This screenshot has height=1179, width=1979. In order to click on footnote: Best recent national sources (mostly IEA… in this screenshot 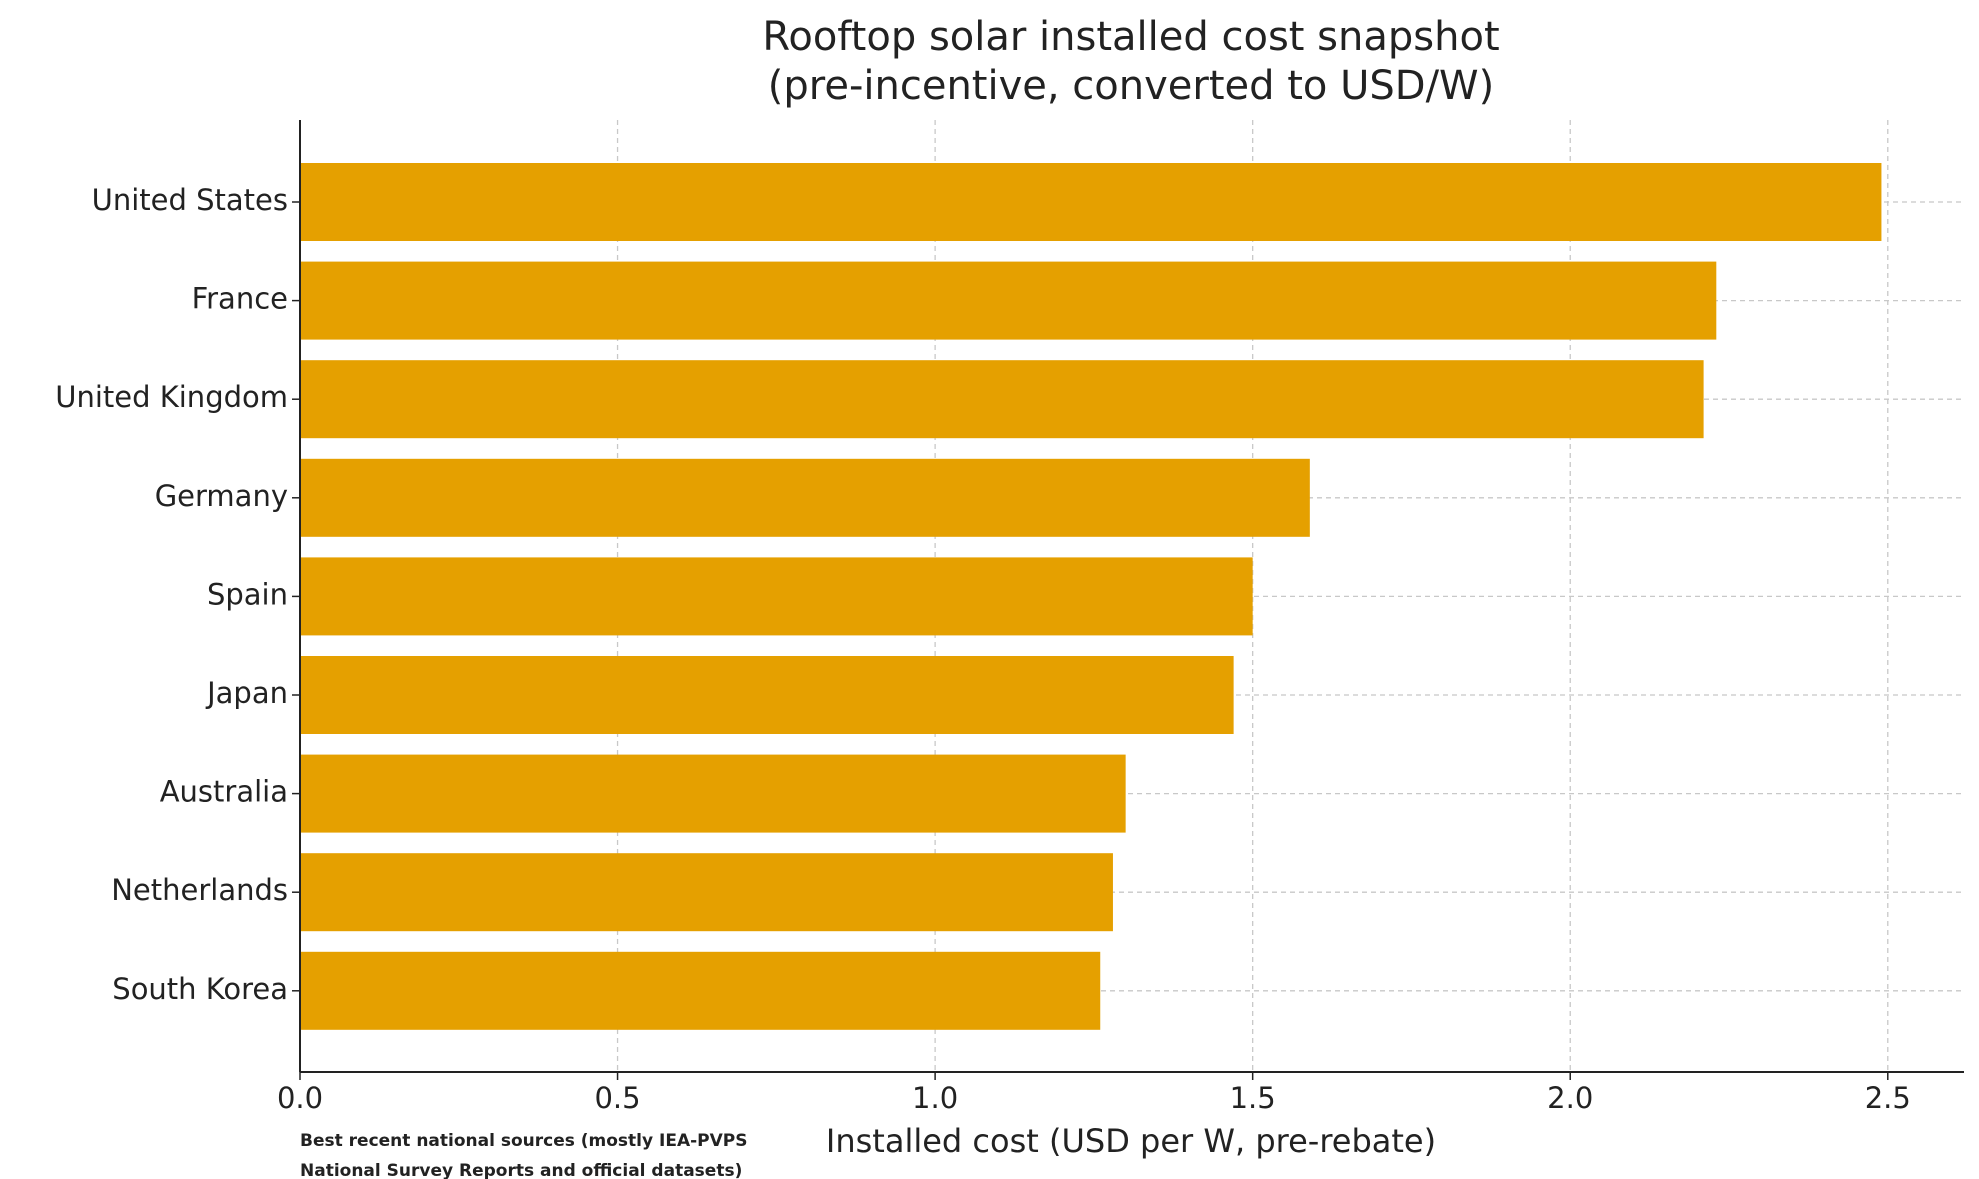, I will do `click(523, 1141)`.